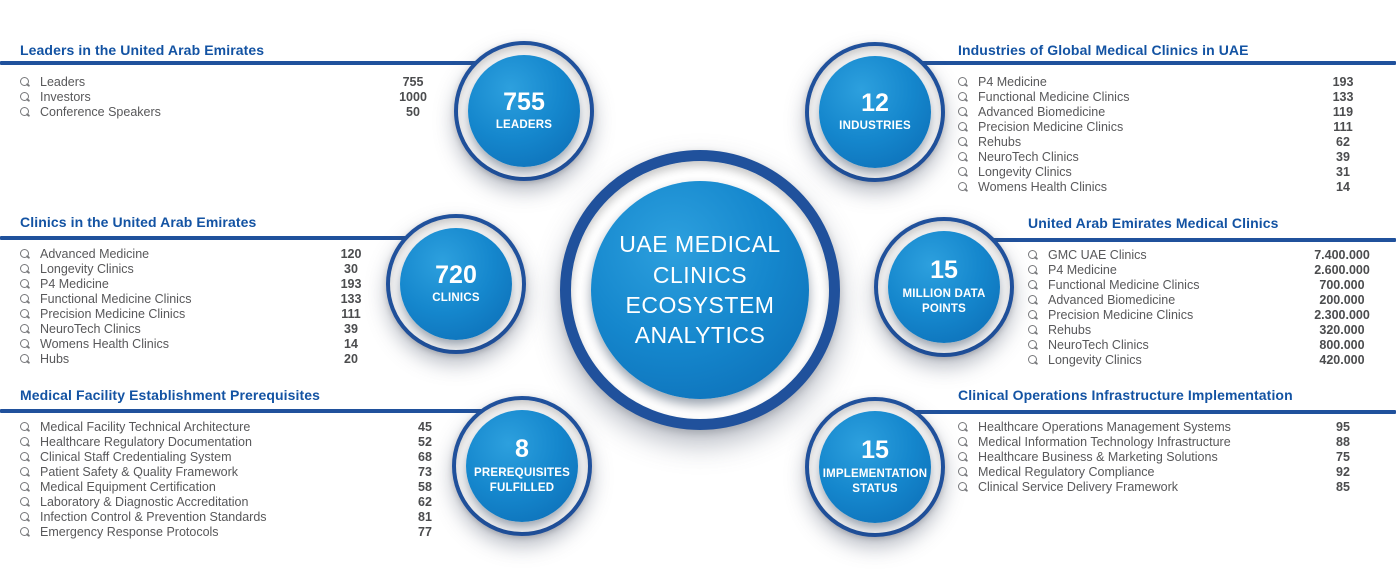 The height and width of the screenshot is (569, 1400). Describe the element at coordinates (1206, 284) in the screenshot. I see `list-item: Functional Medicine Clinics 700.000` at that location.